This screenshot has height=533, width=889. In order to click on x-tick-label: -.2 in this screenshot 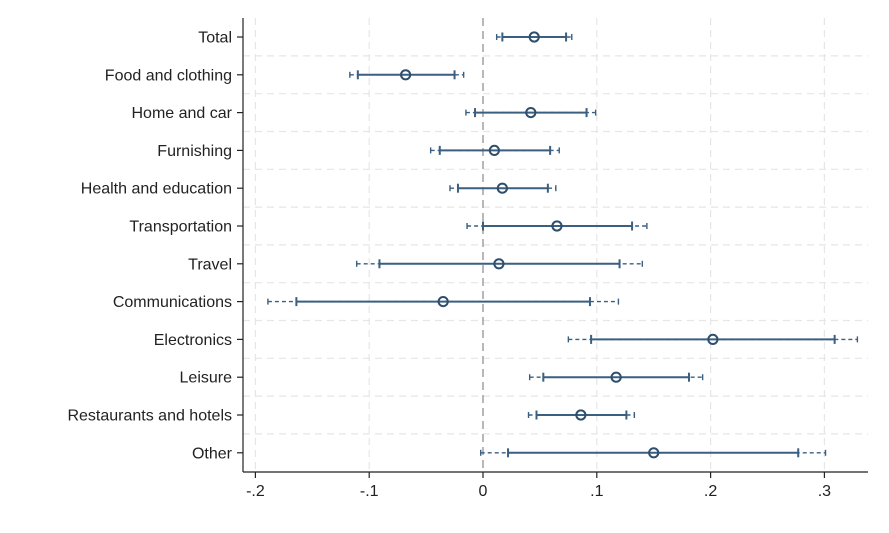, I will do `click(255, 491)`.